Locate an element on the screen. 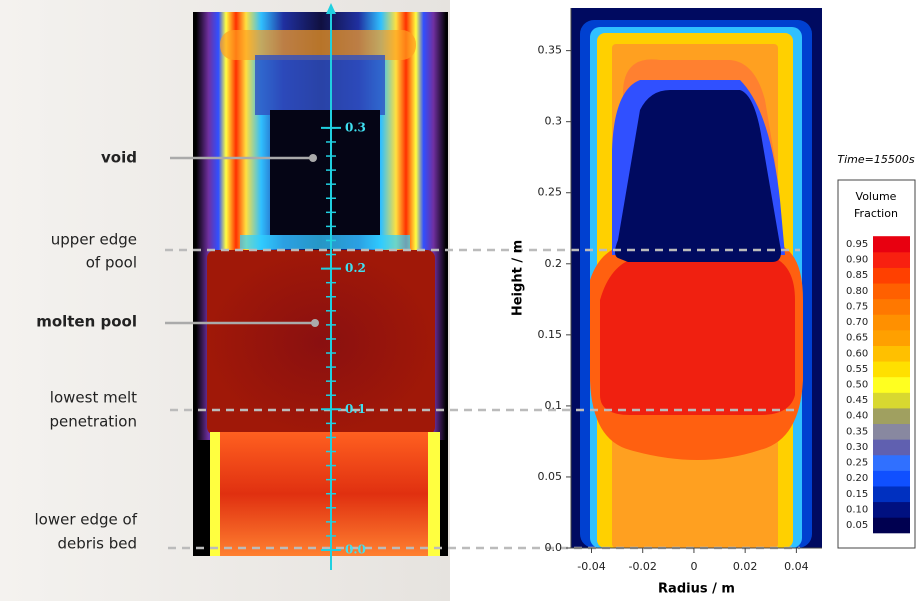 The height and width of the screenshot is (601, 918). y-tick-label: 0.35 is located at coordinates (550, 50).